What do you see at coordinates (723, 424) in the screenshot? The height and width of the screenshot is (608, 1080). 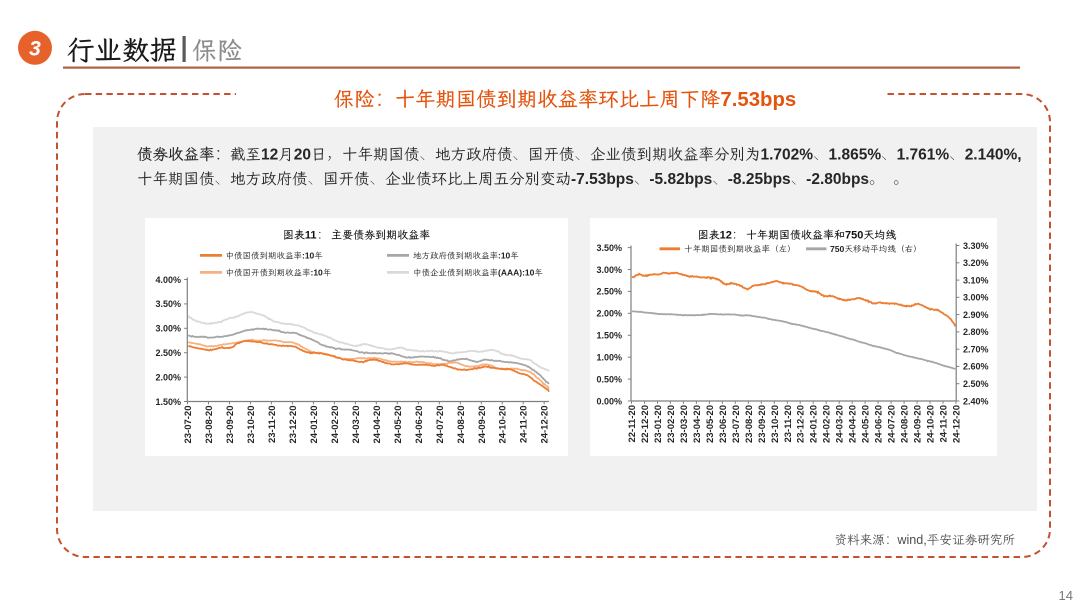 I see `svg-text: 23-06-20` at bounding box center [723, 424].